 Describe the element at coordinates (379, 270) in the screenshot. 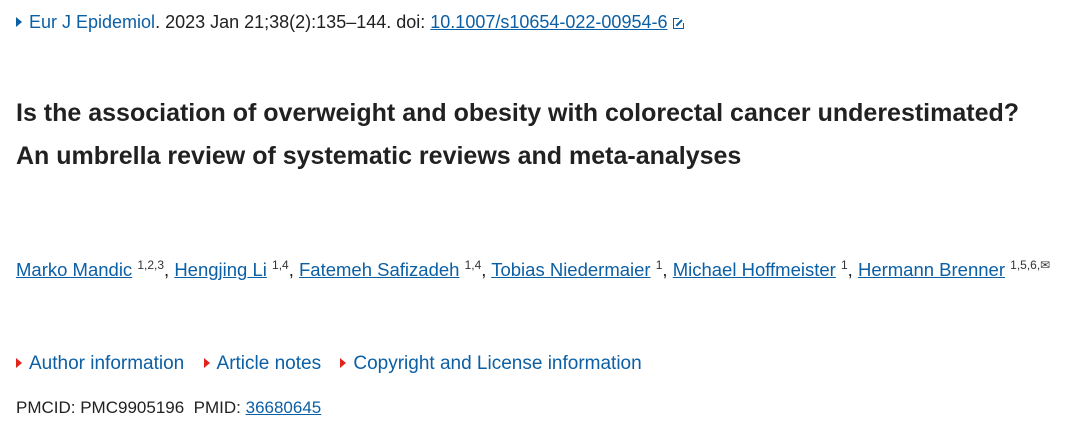

I see `author-link: Fatemeh Safizadeh` at that location.